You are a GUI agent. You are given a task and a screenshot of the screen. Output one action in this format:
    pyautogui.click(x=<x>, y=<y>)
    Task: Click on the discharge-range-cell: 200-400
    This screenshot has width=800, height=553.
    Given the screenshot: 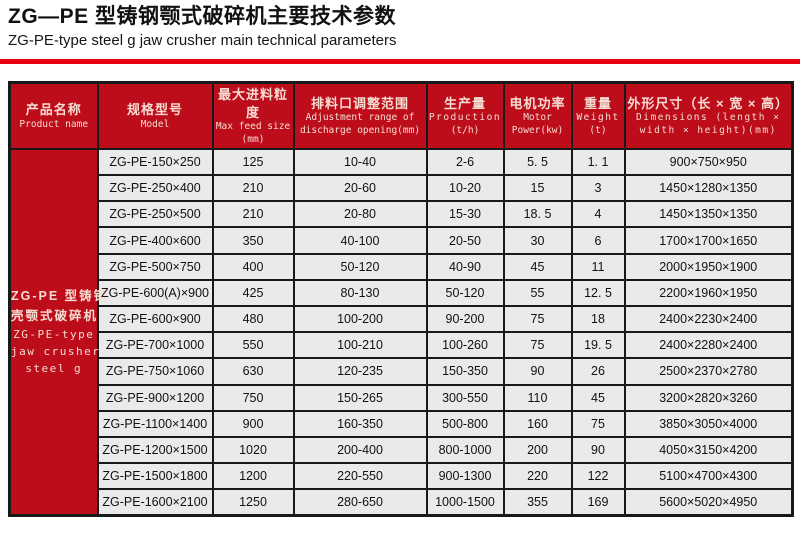 What is the action you would take?
    pyautogui.click(x=360, y=450)
    